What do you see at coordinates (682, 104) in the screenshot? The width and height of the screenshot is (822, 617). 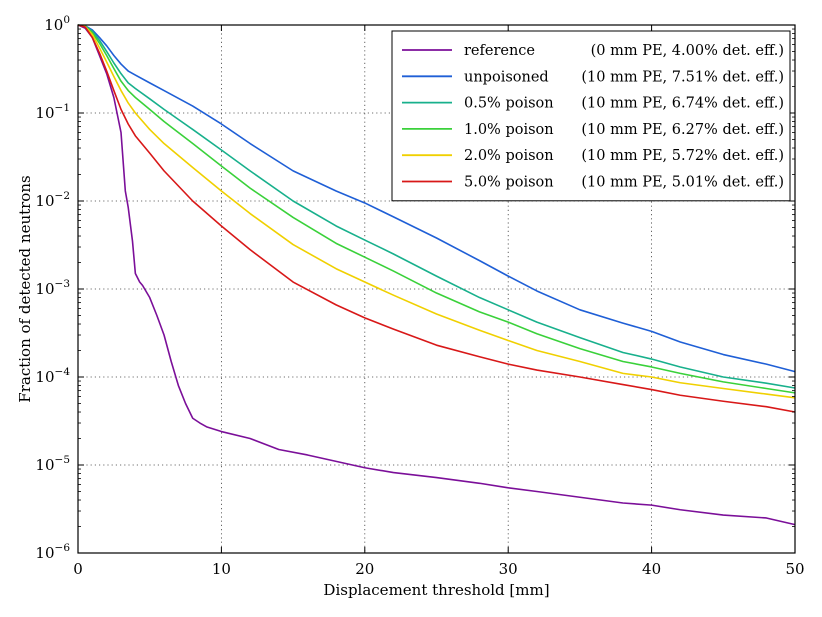 I see `legend-detail: (10 mm PE, 6.74% det. eff.)` at bounding box center [682, 104].